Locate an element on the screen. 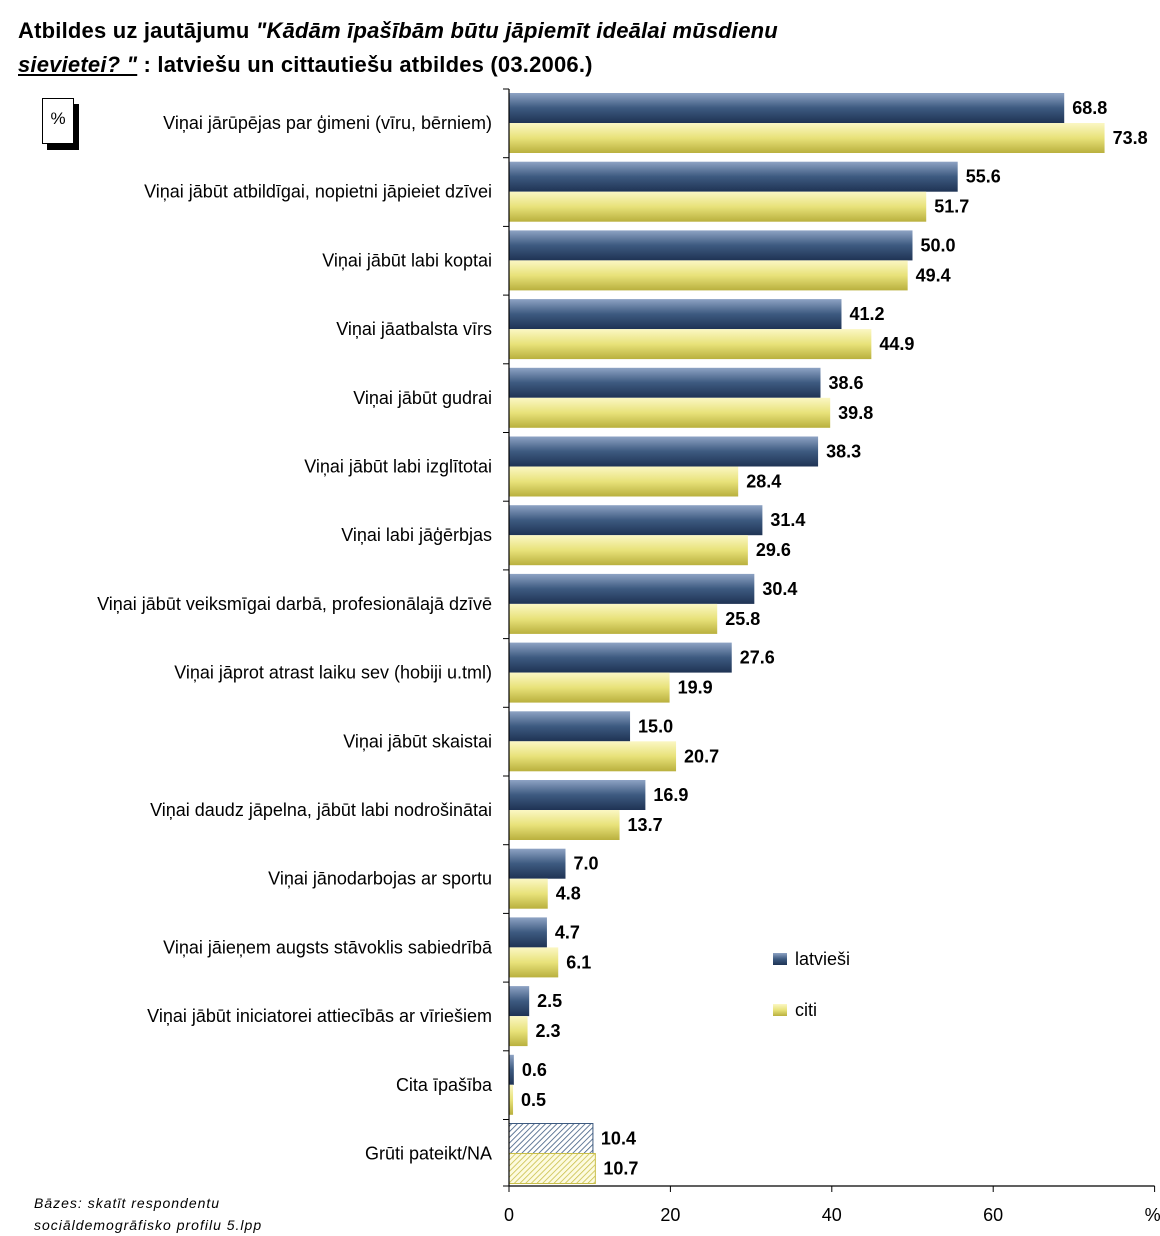 This screenshot has width=1160, height=1236. title-prefix: Atbildes uz jautājumu is located at coordinates (137, 30).